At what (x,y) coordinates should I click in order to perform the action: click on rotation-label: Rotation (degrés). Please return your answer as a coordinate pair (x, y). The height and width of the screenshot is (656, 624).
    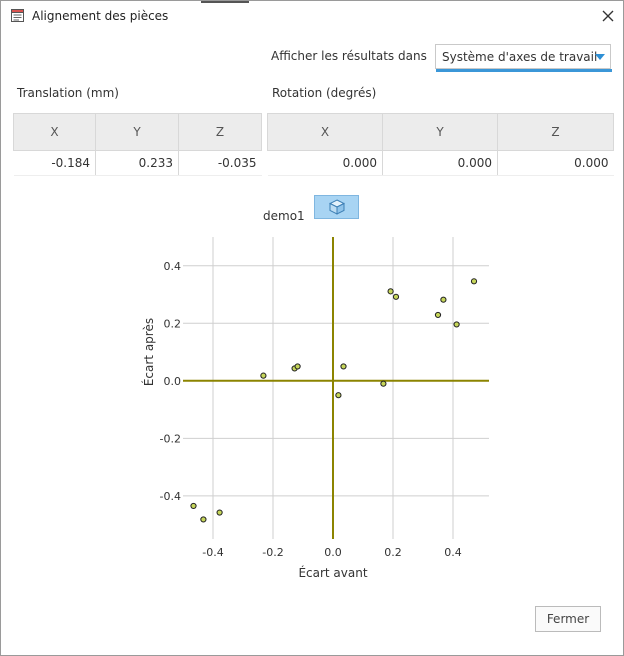
    Looking at the image, I should click on (324, 93).